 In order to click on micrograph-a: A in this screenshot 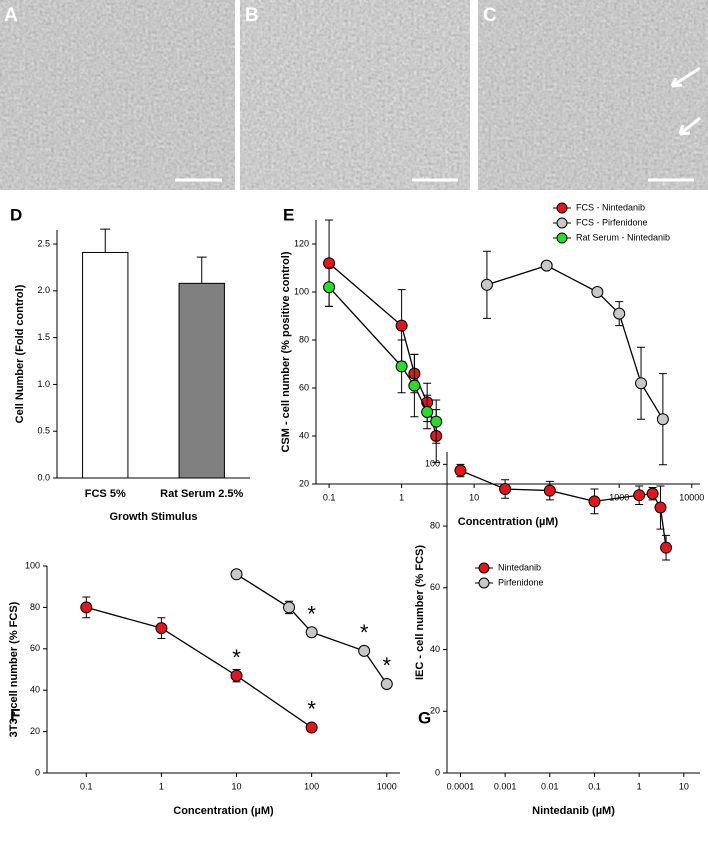, I will do `click(117, 95)`.